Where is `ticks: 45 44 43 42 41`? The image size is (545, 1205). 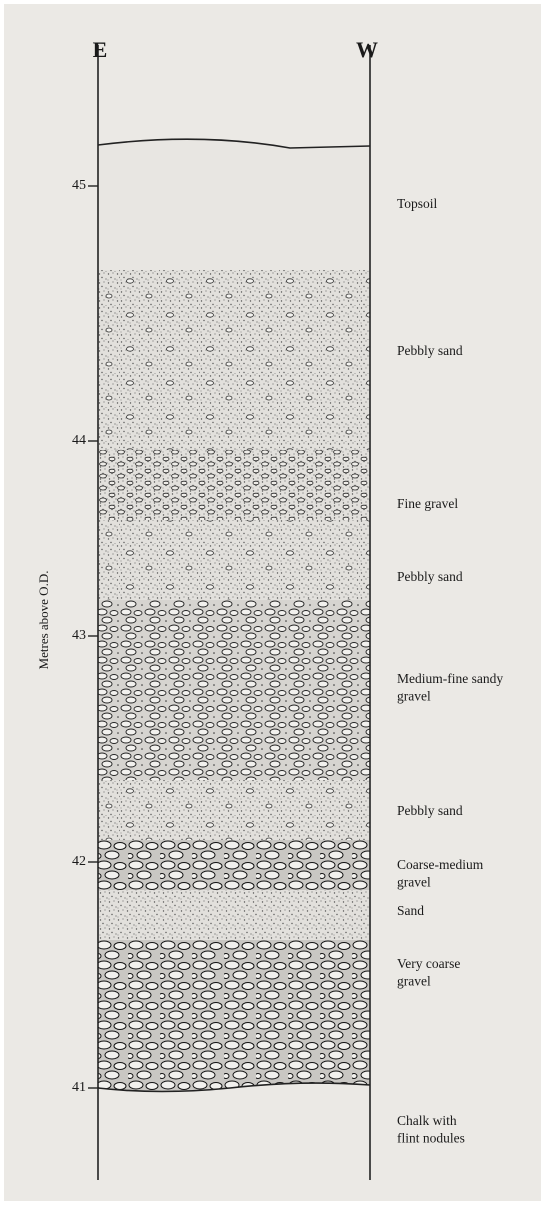 ticks: 45 44 43 42 41 is located at coordinates (85, 636).